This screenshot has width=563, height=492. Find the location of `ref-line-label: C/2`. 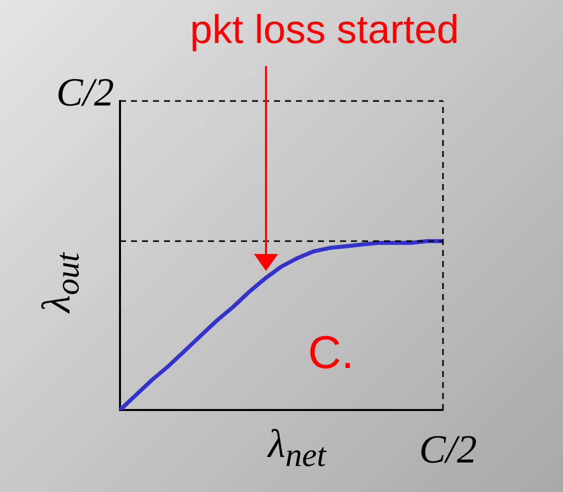

ref-line-label: C/2 is located at coordinates (85, 92).